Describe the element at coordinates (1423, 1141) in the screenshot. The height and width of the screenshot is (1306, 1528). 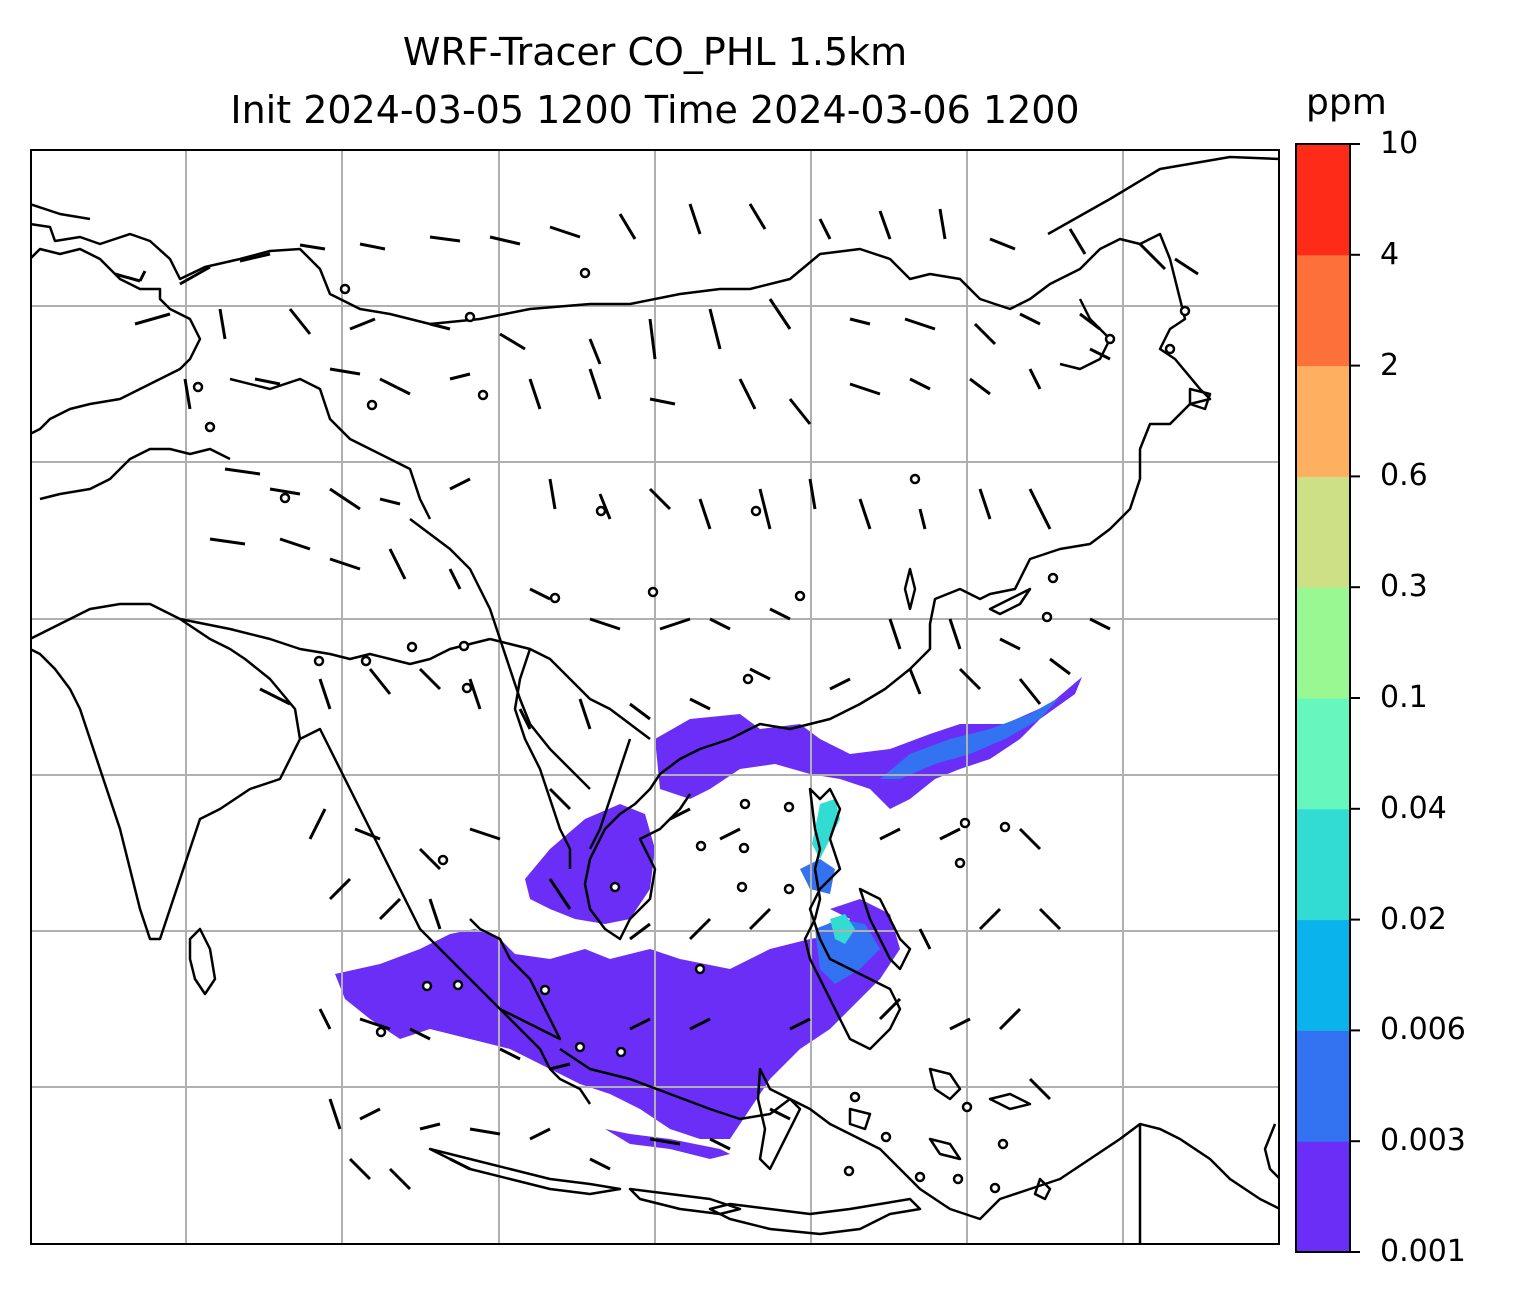
I see `colorbar-tick-label: 0.003` at that location.